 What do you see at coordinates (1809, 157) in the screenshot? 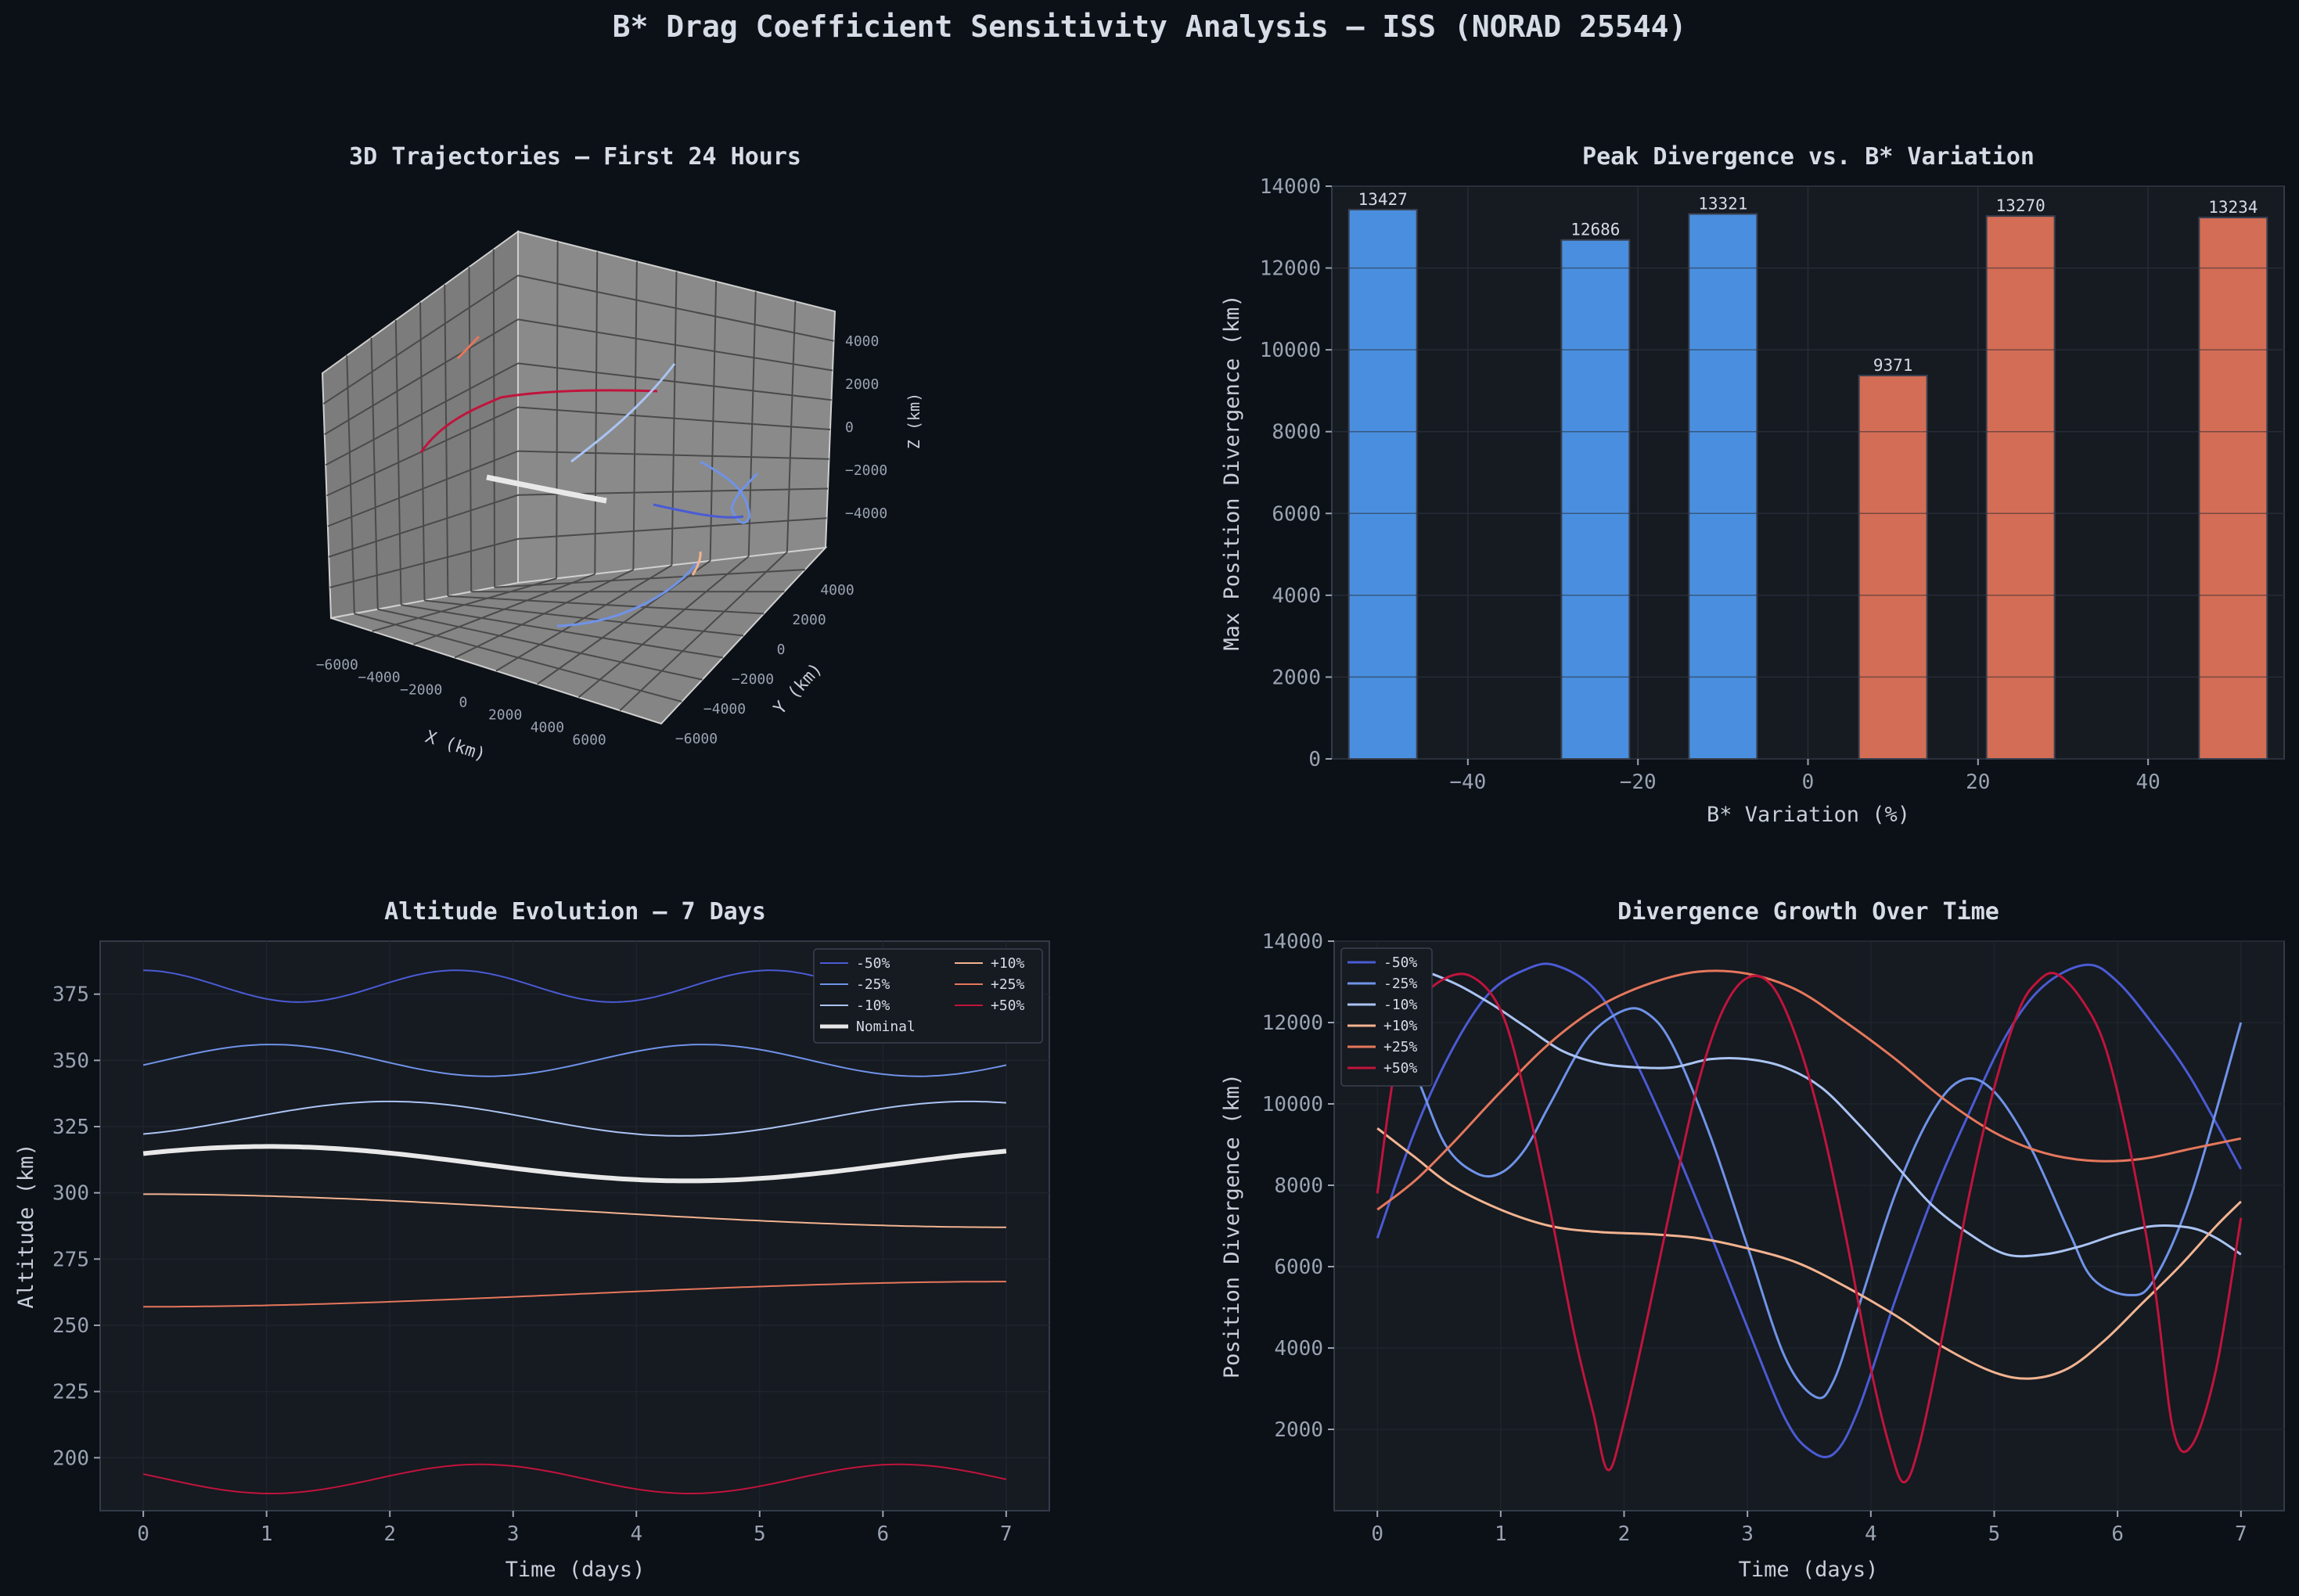
I see `bar-chart-title: Peak Divergence vs. B* Variation` at bounding box center [1809, 157].